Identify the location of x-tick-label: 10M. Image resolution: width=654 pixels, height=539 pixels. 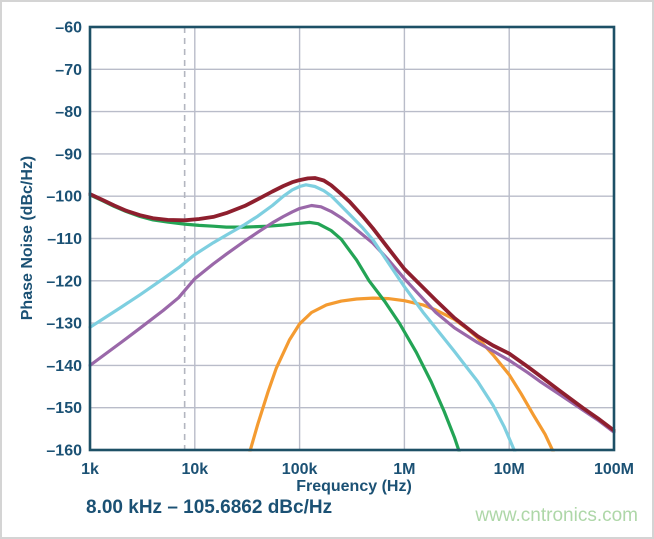
(509, 469).